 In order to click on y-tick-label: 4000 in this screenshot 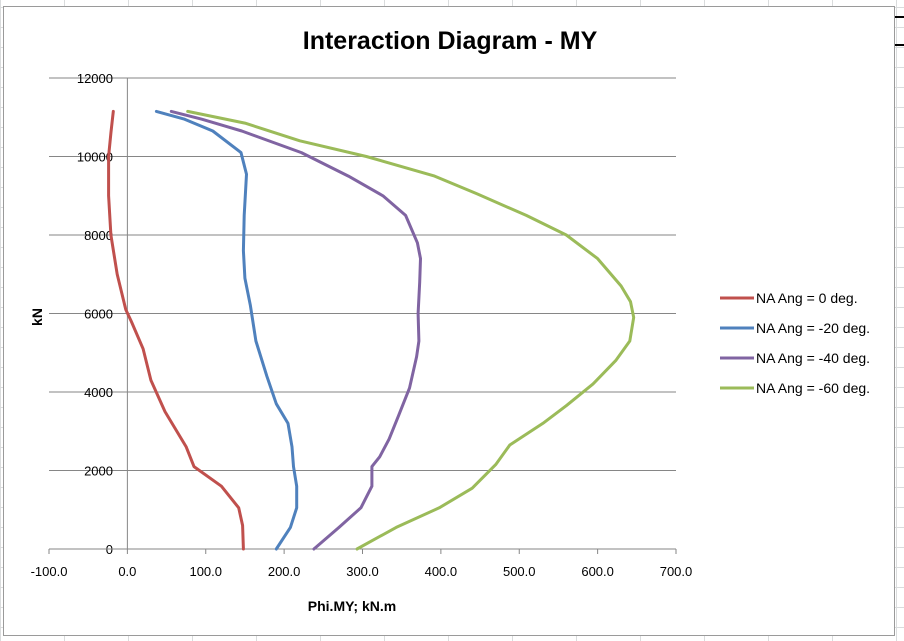, I will do `click(98, 392)`.